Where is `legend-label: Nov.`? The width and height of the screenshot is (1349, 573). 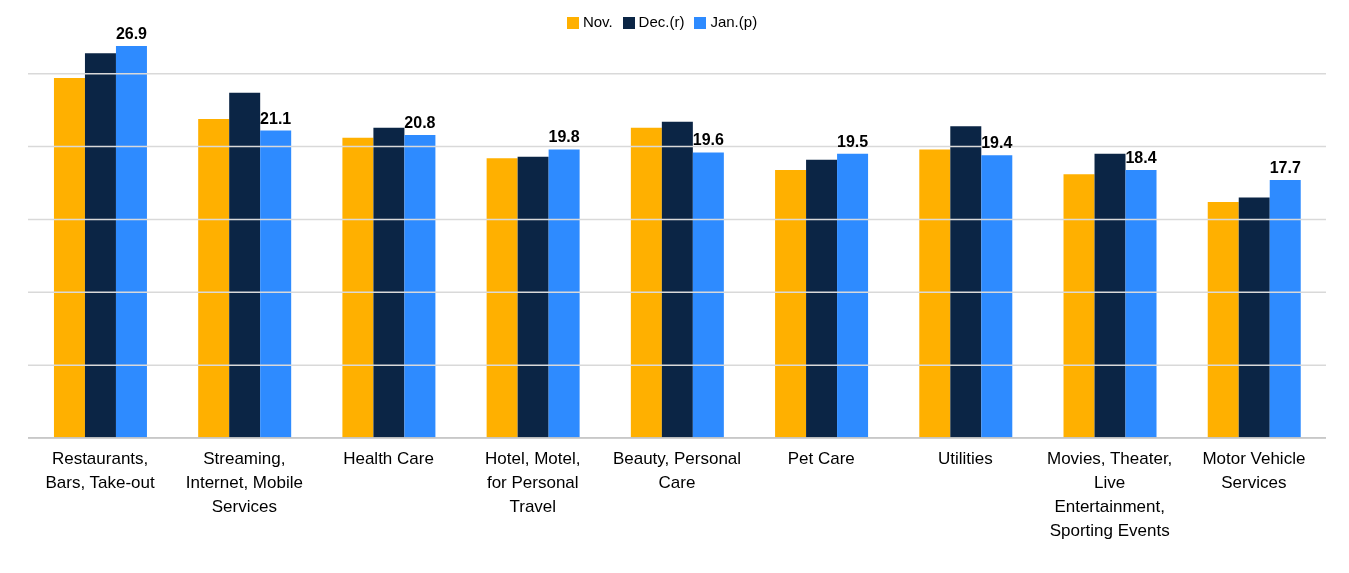 legend-label: Nov. is located at coordinates (597, 21).